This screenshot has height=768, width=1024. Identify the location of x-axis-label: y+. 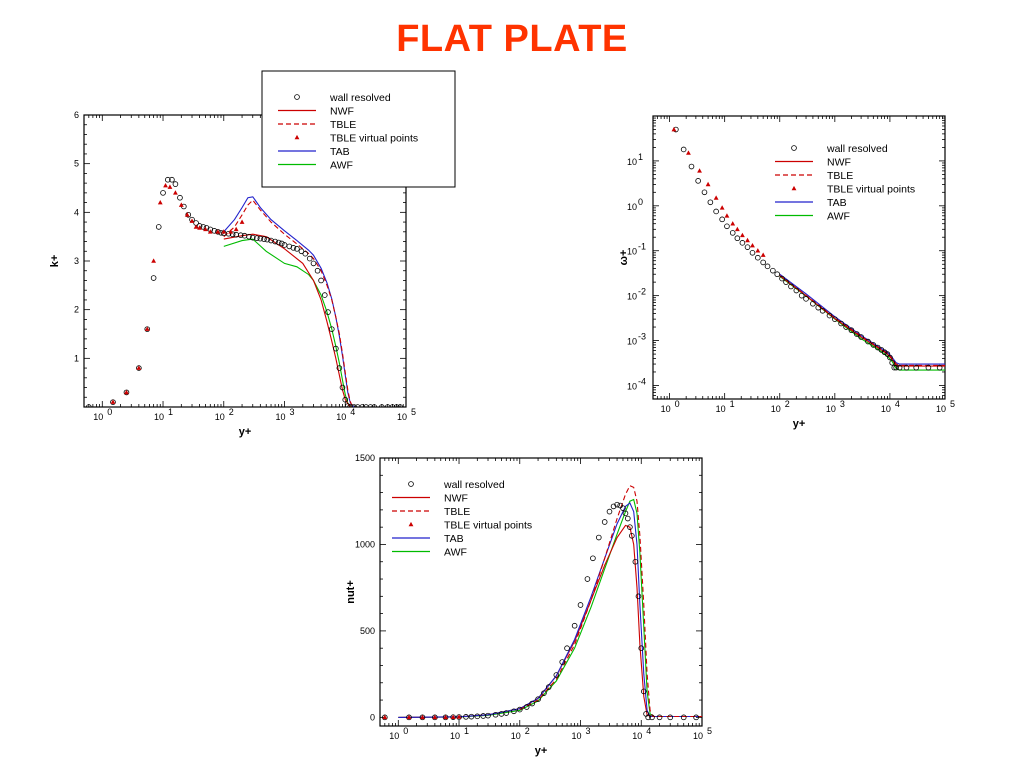
(799, 424).